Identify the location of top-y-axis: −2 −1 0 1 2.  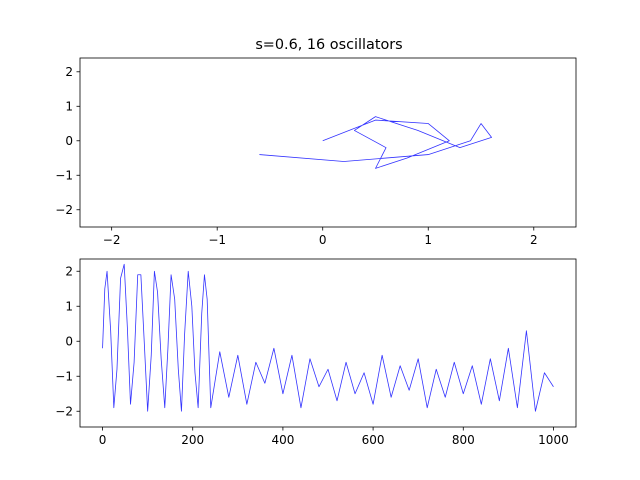
(67, 141).